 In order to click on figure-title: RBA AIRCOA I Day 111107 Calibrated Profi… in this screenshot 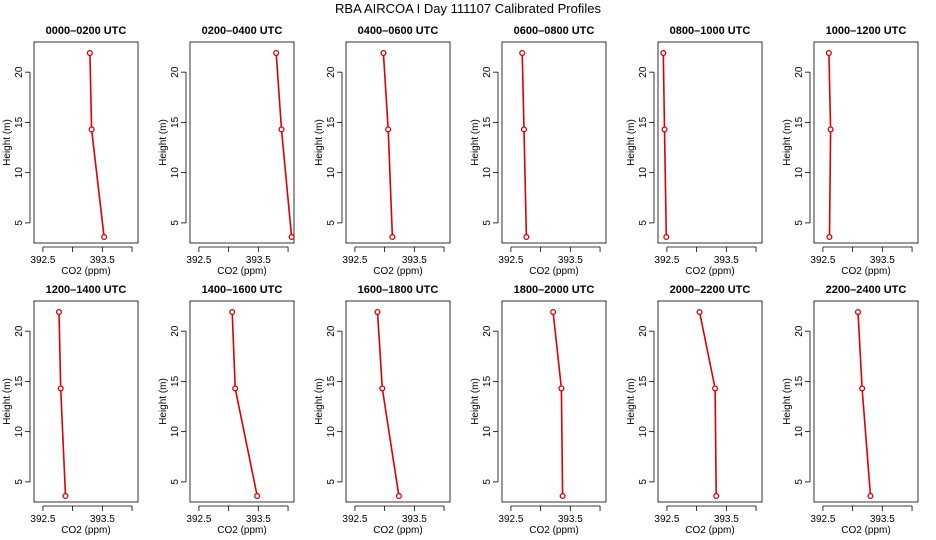, I will do `click(468, 8)`.